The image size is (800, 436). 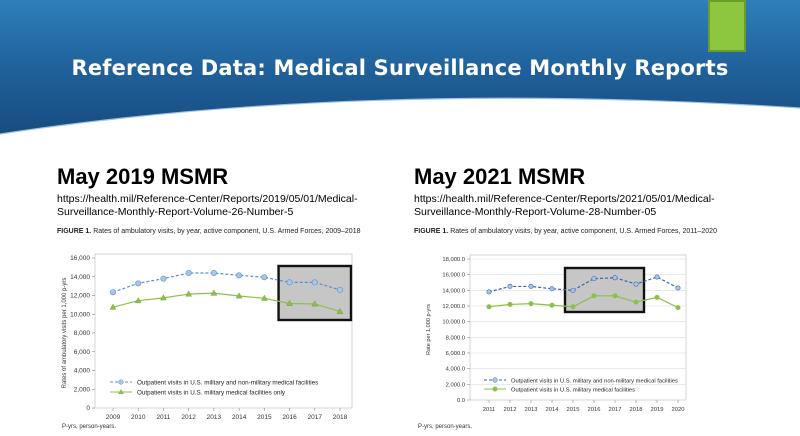 I want to click on banner-wave, so click(x=400, y=122).